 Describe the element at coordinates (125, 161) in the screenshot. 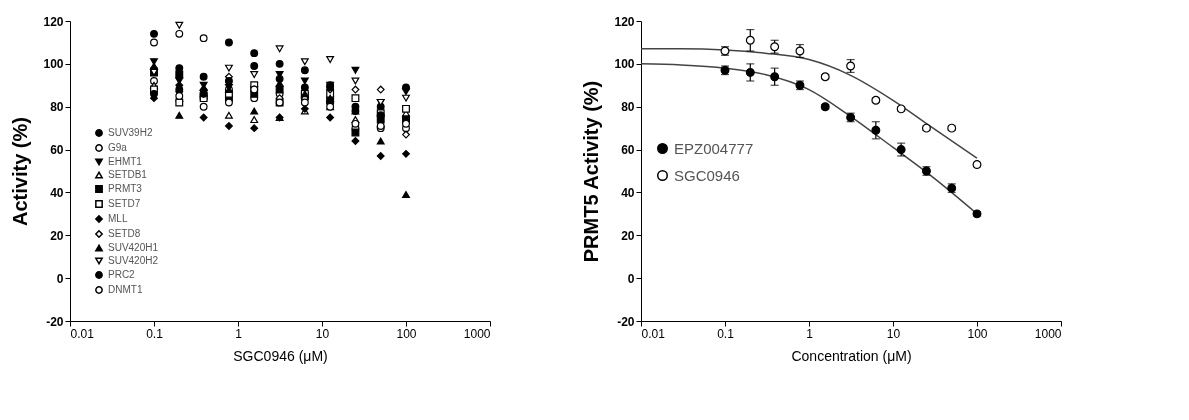

I see `legend-label: EHMT1` at that location.